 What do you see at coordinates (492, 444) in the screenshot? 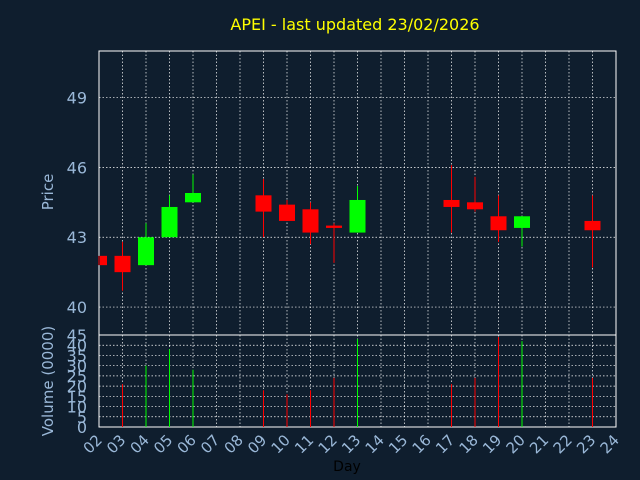
I see `x-tick-label: 19` at bounding box center [492, 444].